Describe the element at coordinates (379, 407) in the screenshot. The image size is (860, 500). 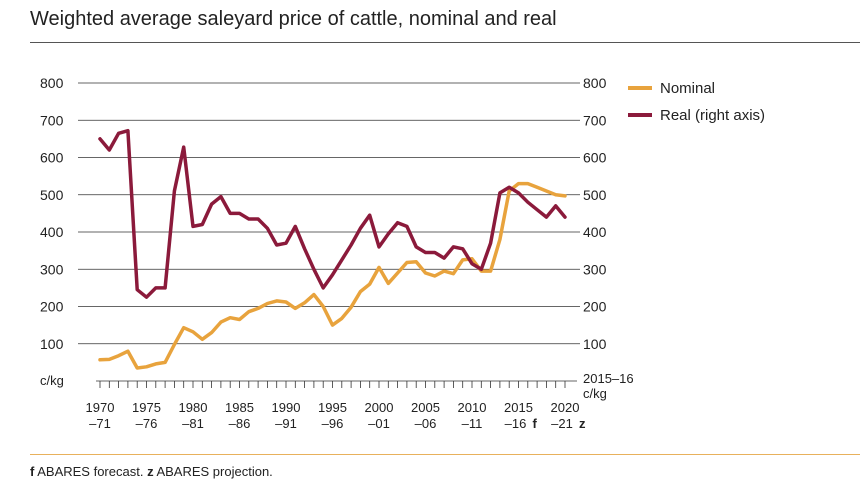
I see `x-tick-label-year: 2000` at that location.